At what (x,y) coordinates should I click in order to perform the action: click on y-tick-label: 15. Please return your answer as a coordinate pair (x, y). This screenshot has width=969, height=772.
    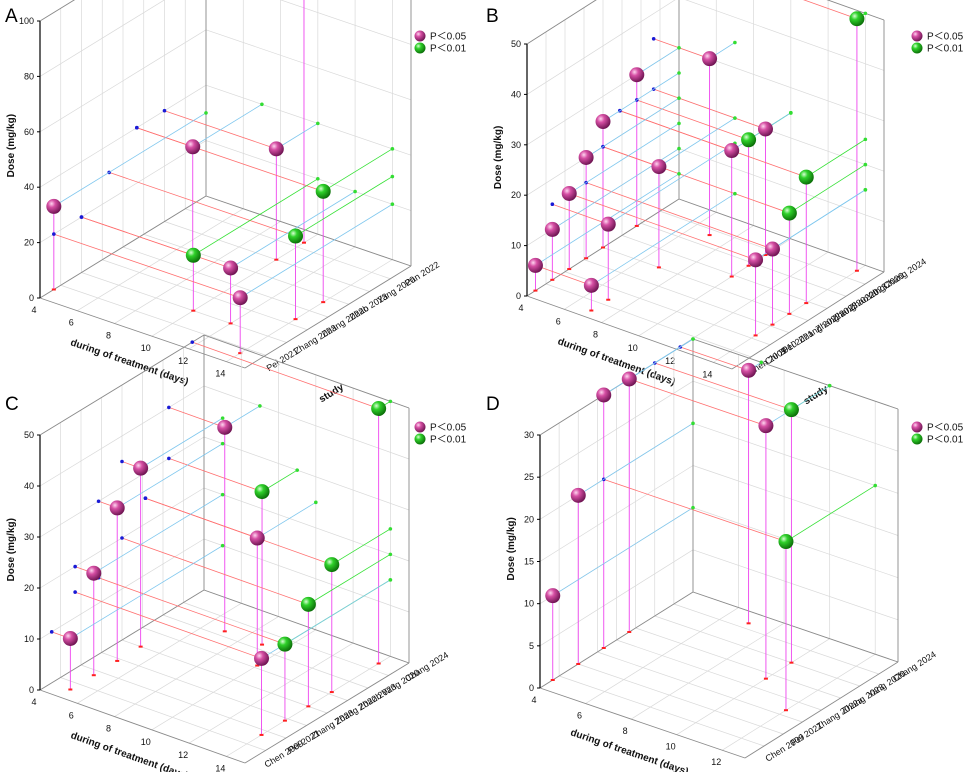
    Looking at the image, I should click on (529, 562).